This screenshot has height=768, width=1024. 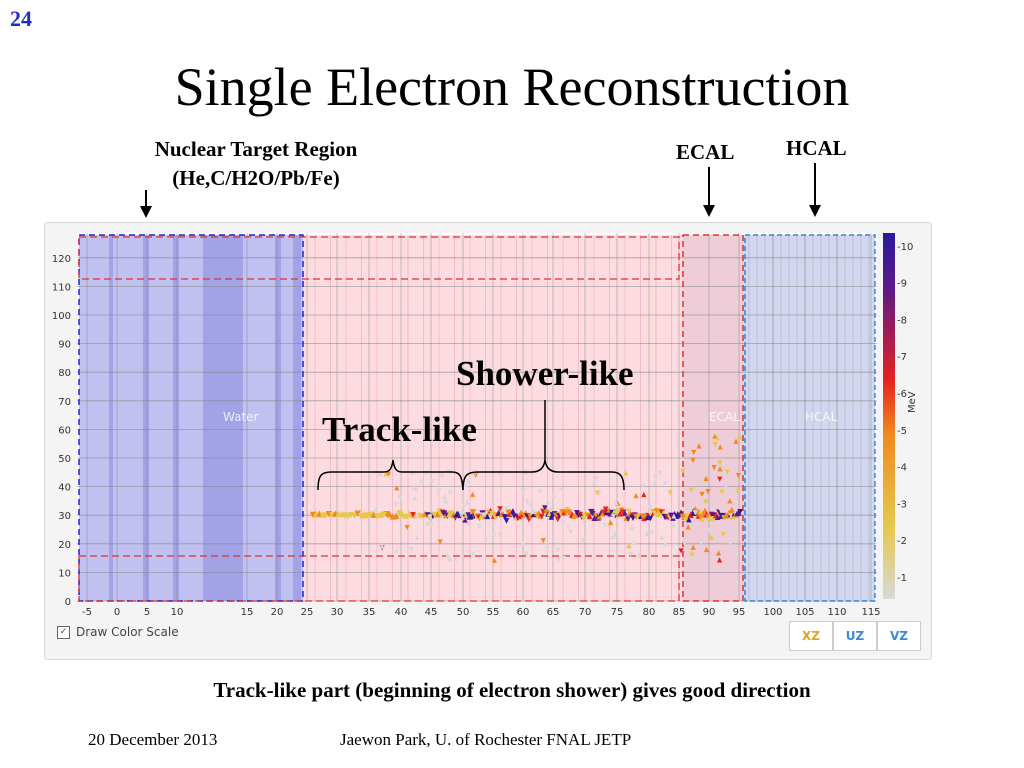 I want to click on nuclear-target-label: Nuclear Target Region (He,C/H2O/Pb/Fe), so click(x=256, y=164).